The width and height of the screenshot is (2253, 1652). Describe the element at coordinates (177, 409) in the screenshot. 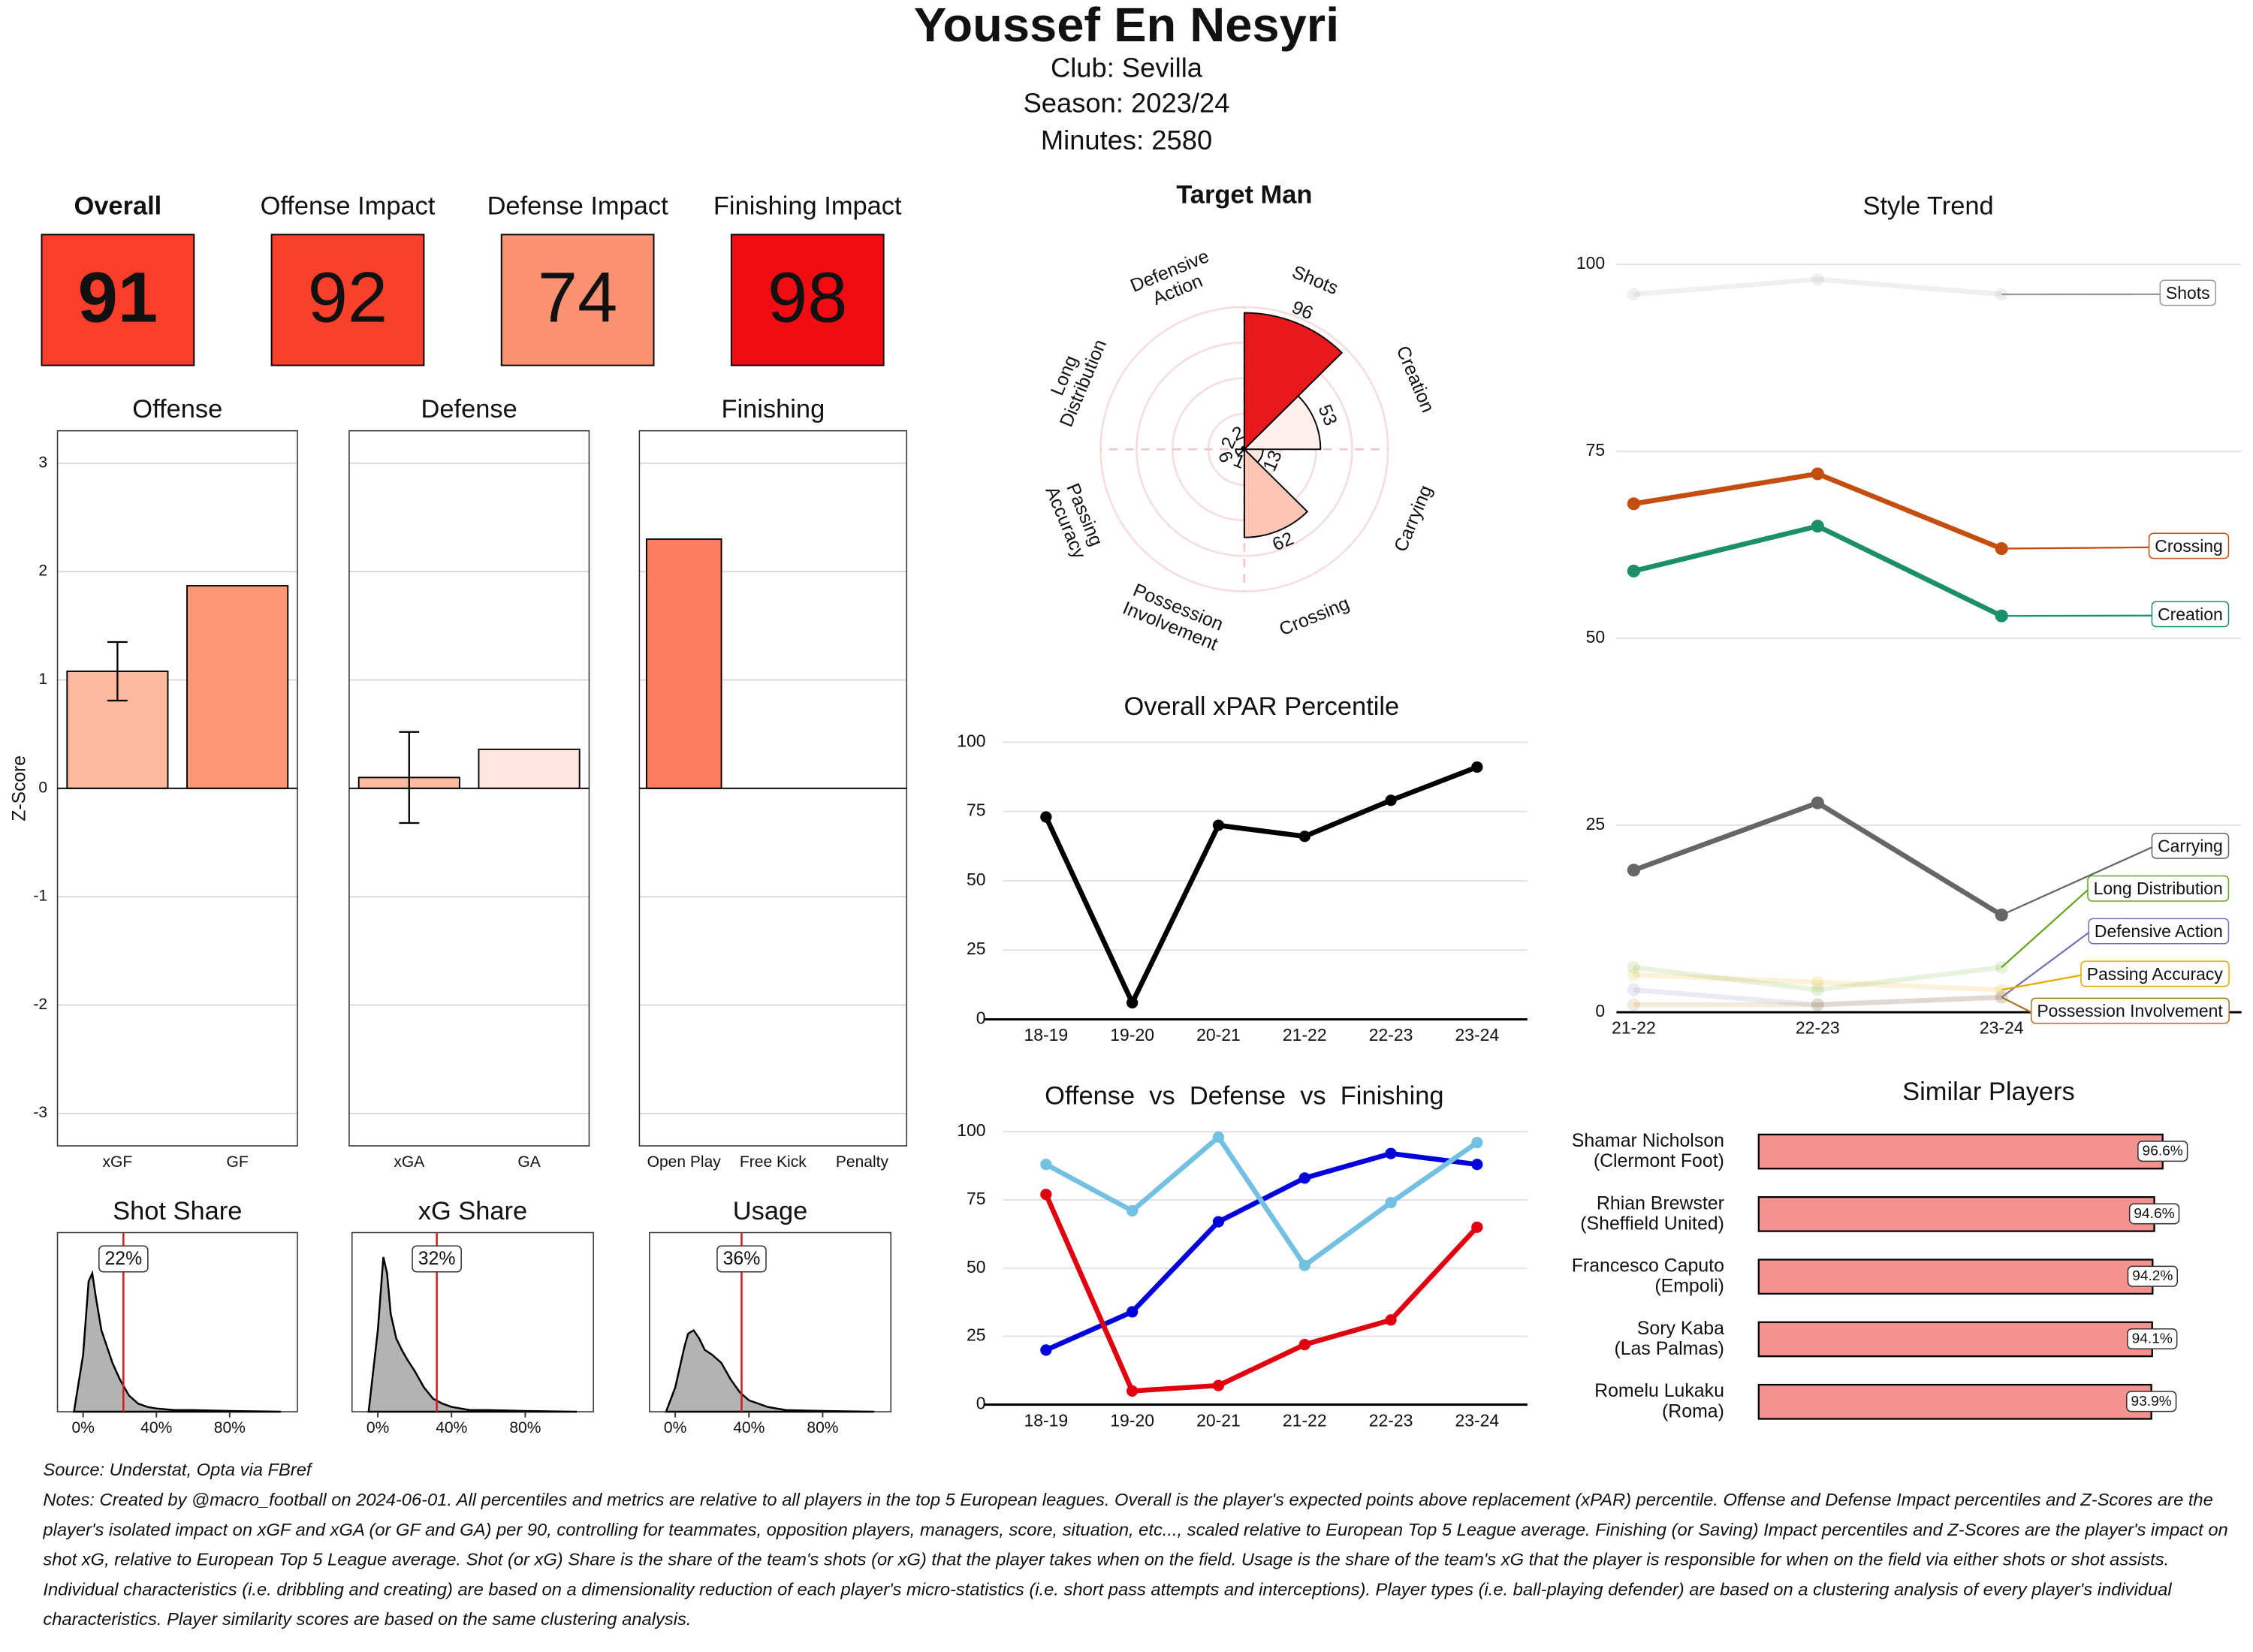

I see `panel-title: Offense` at that location.